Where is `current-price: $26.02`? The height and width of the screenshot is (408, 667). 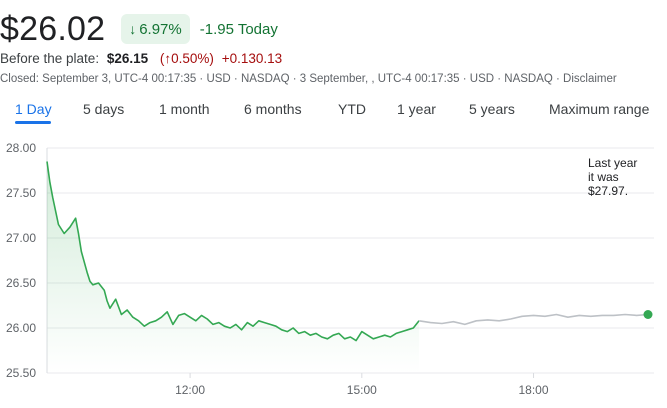 current-price: $26.02 is located at coordinates (53, 28).